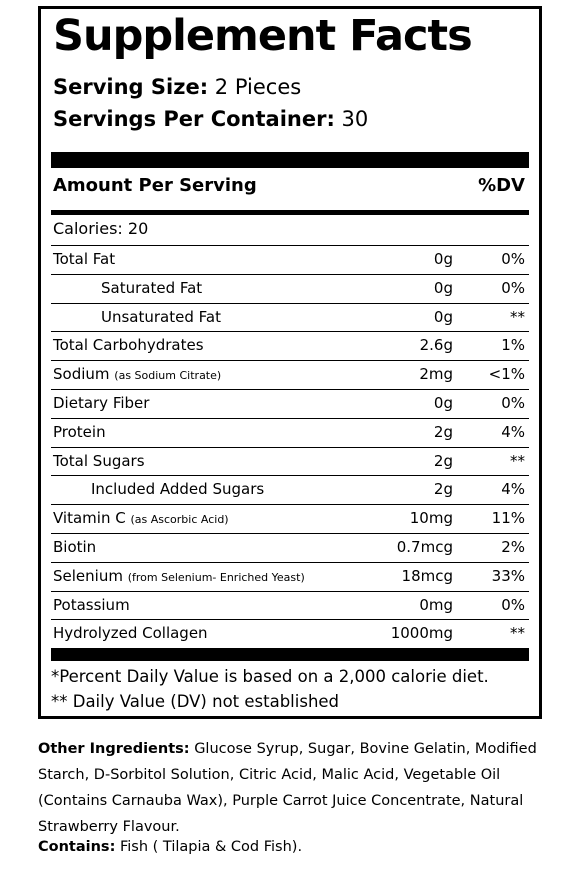  What do you see at coordinates (88, 575) in the screenshot?
I see `nutrient-name-main: Selenium` at bounding box center [88, 575].